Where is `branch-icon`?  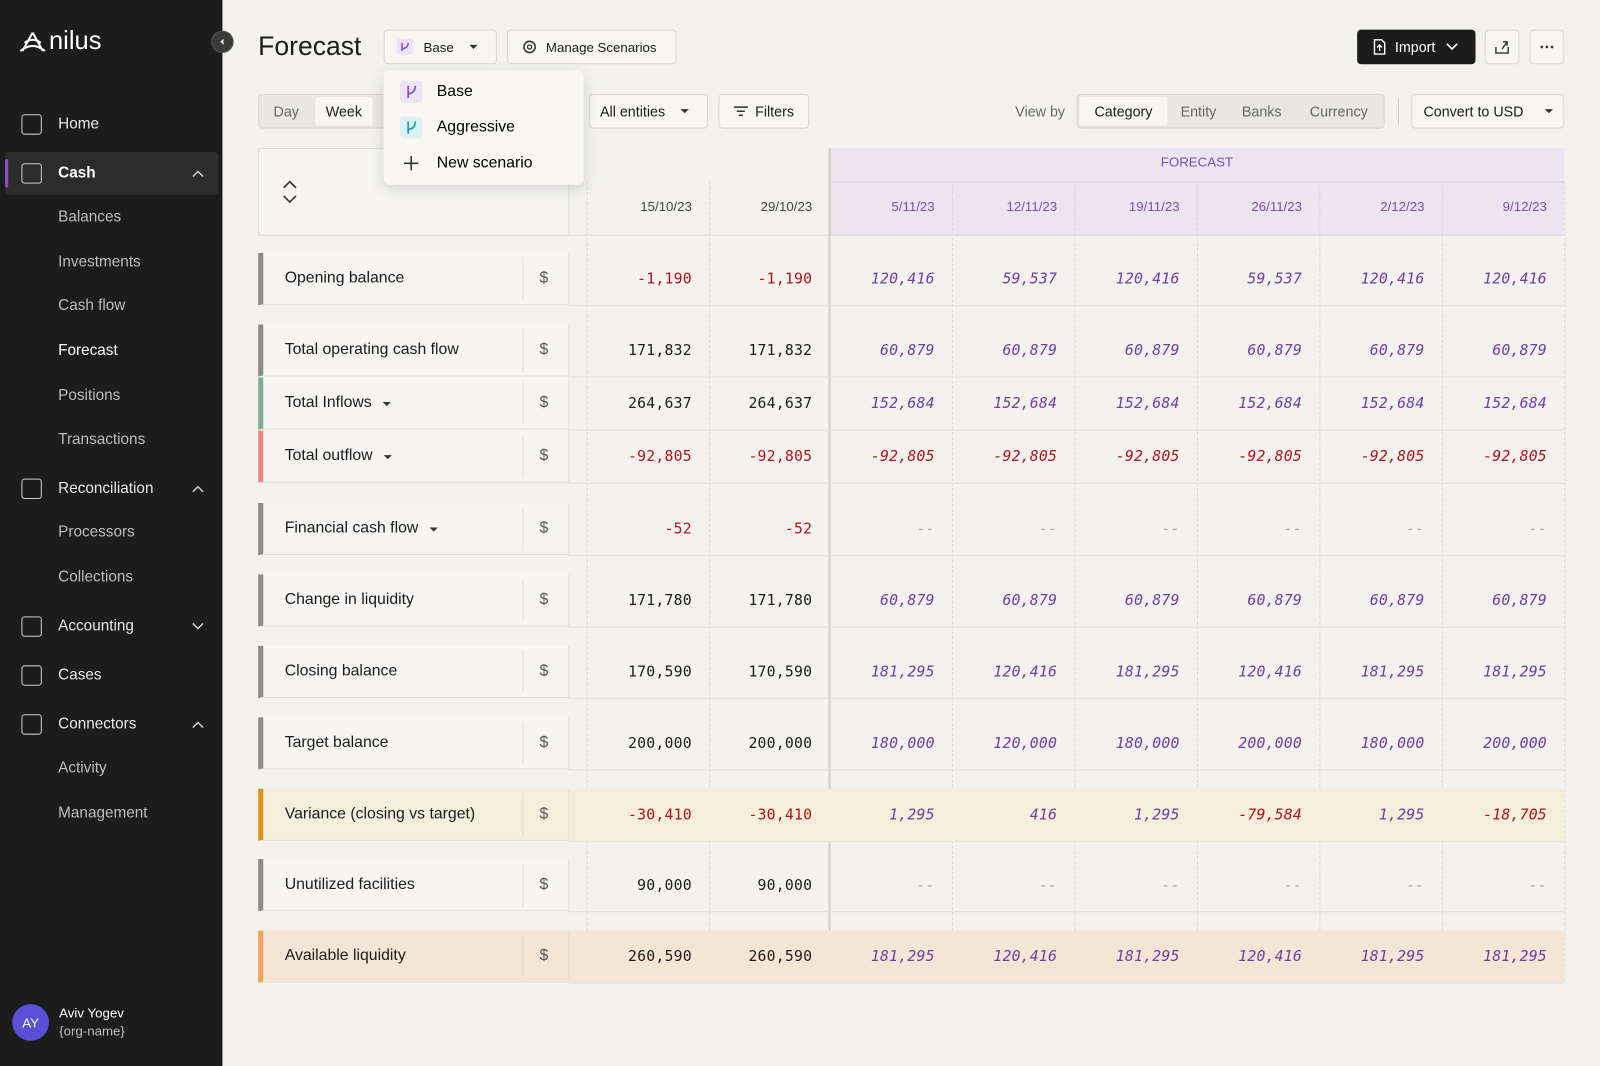
branch-icon is located at coordinates (411, 92).